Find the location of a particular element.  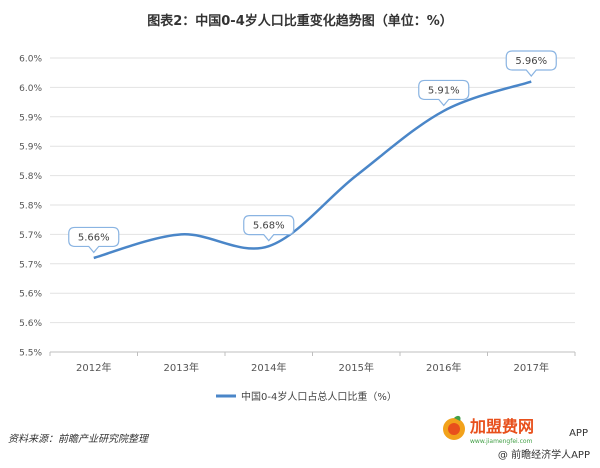

x-tick-label: 2012年 is located at coordinates (93, 367).